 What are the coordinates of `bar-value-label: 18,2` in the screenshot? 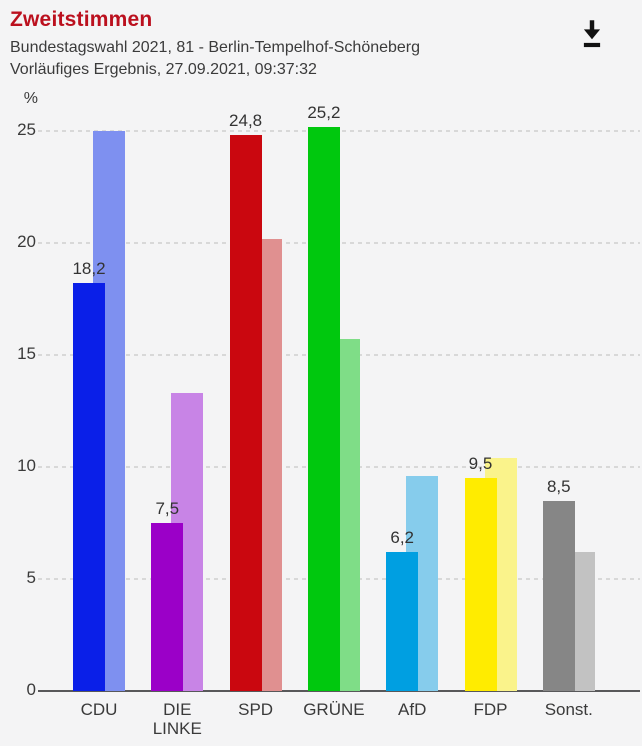 It's located at (89, 269).